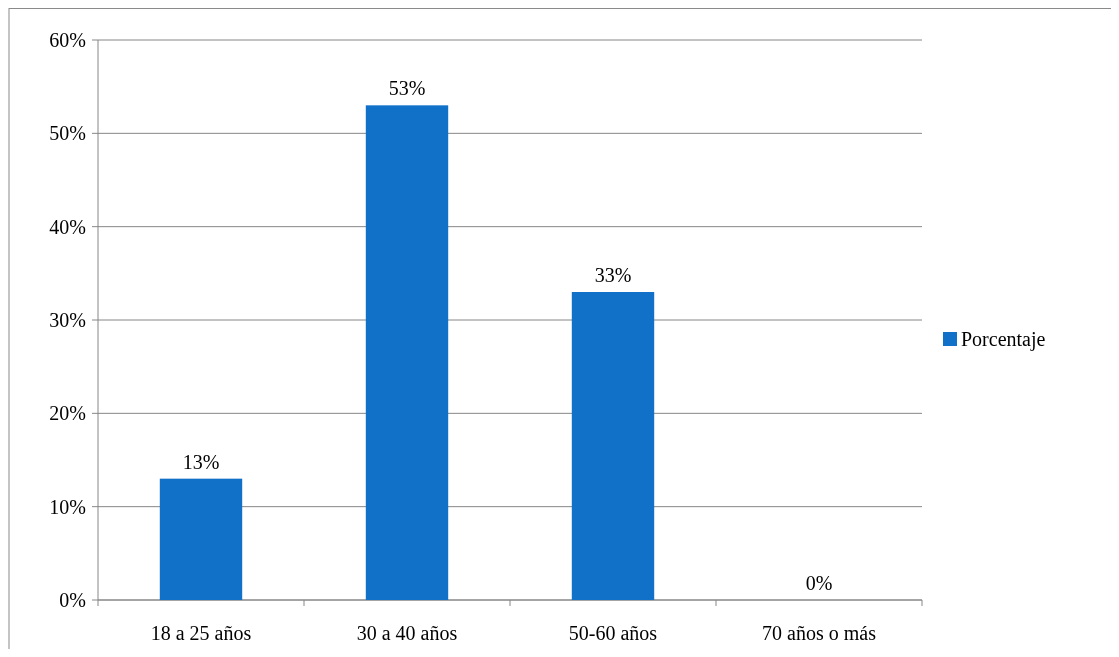 Image resolution: width=1119 pixels, height=657 pixels. I want to click on y-tick-label: 10%, so click(67, 506).